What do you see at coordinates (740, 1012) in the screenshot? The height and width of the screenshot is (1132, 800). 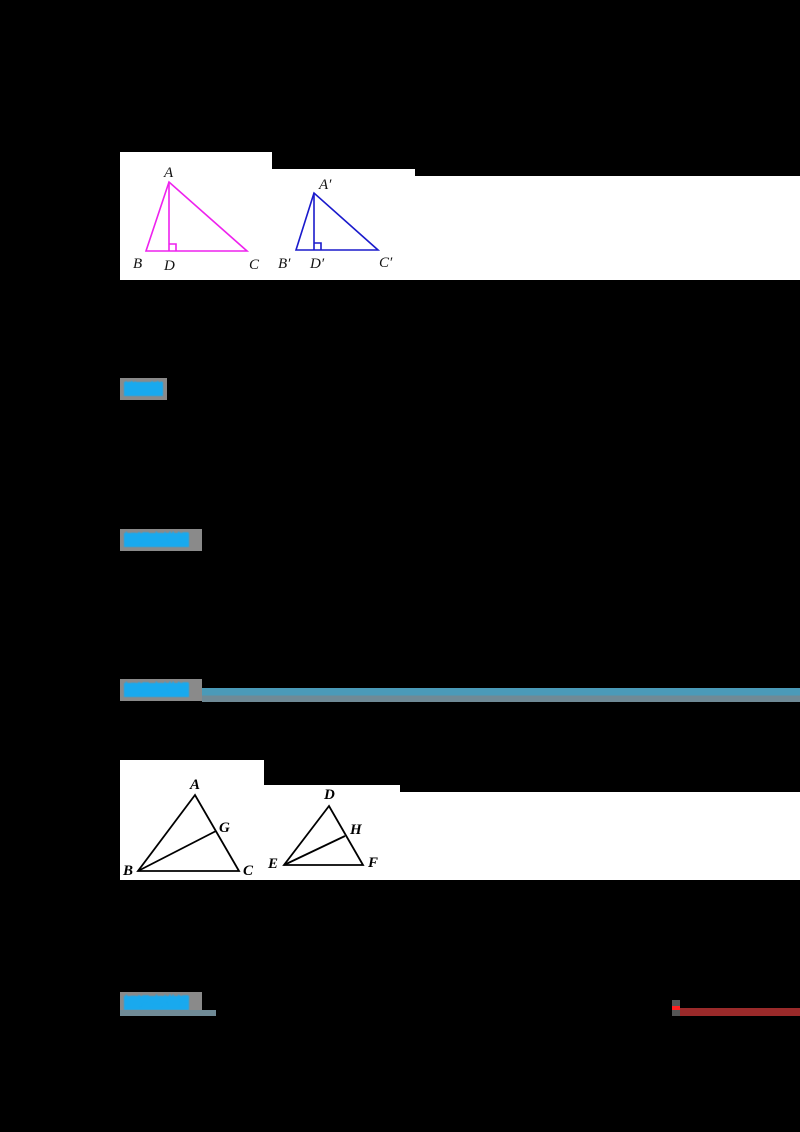 I see `red-rule` at bounding box center [740, 1012].